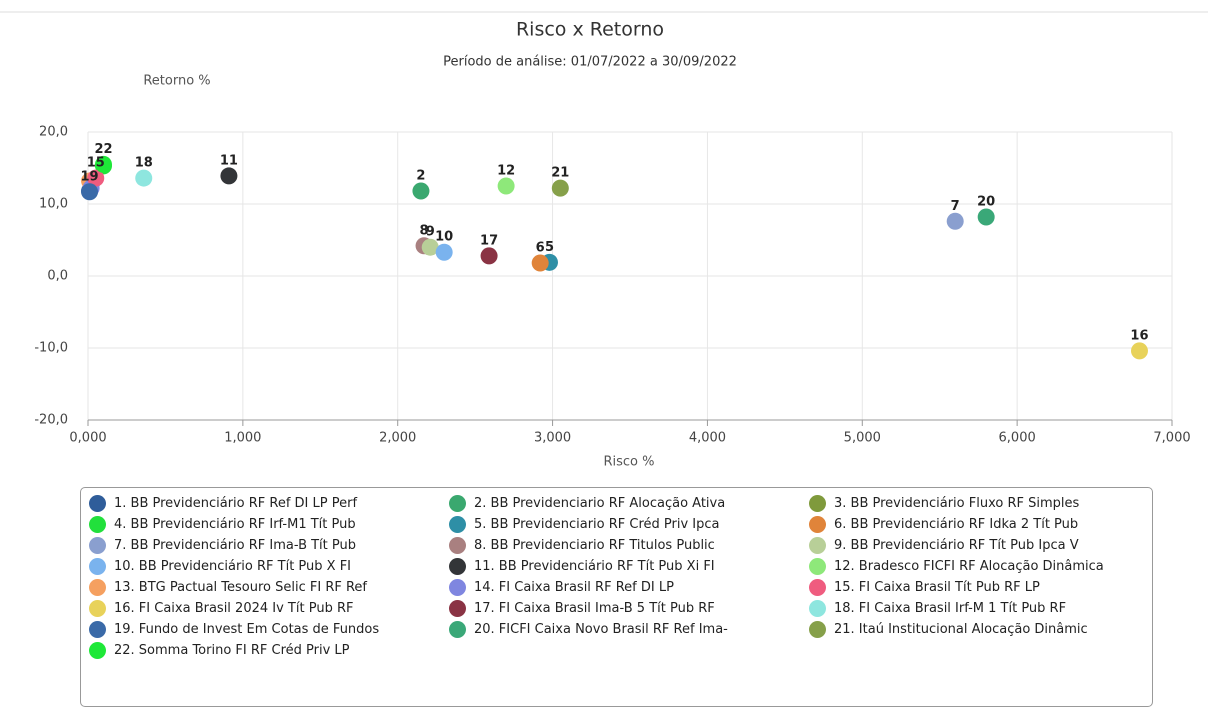 This screenshot has width=1208, height=707. Describe the element at coordinates (937, 587) in the screenshot. I see `legend-label: 15. FI Caixa Brasil Tít Pub RF LP` at that location.